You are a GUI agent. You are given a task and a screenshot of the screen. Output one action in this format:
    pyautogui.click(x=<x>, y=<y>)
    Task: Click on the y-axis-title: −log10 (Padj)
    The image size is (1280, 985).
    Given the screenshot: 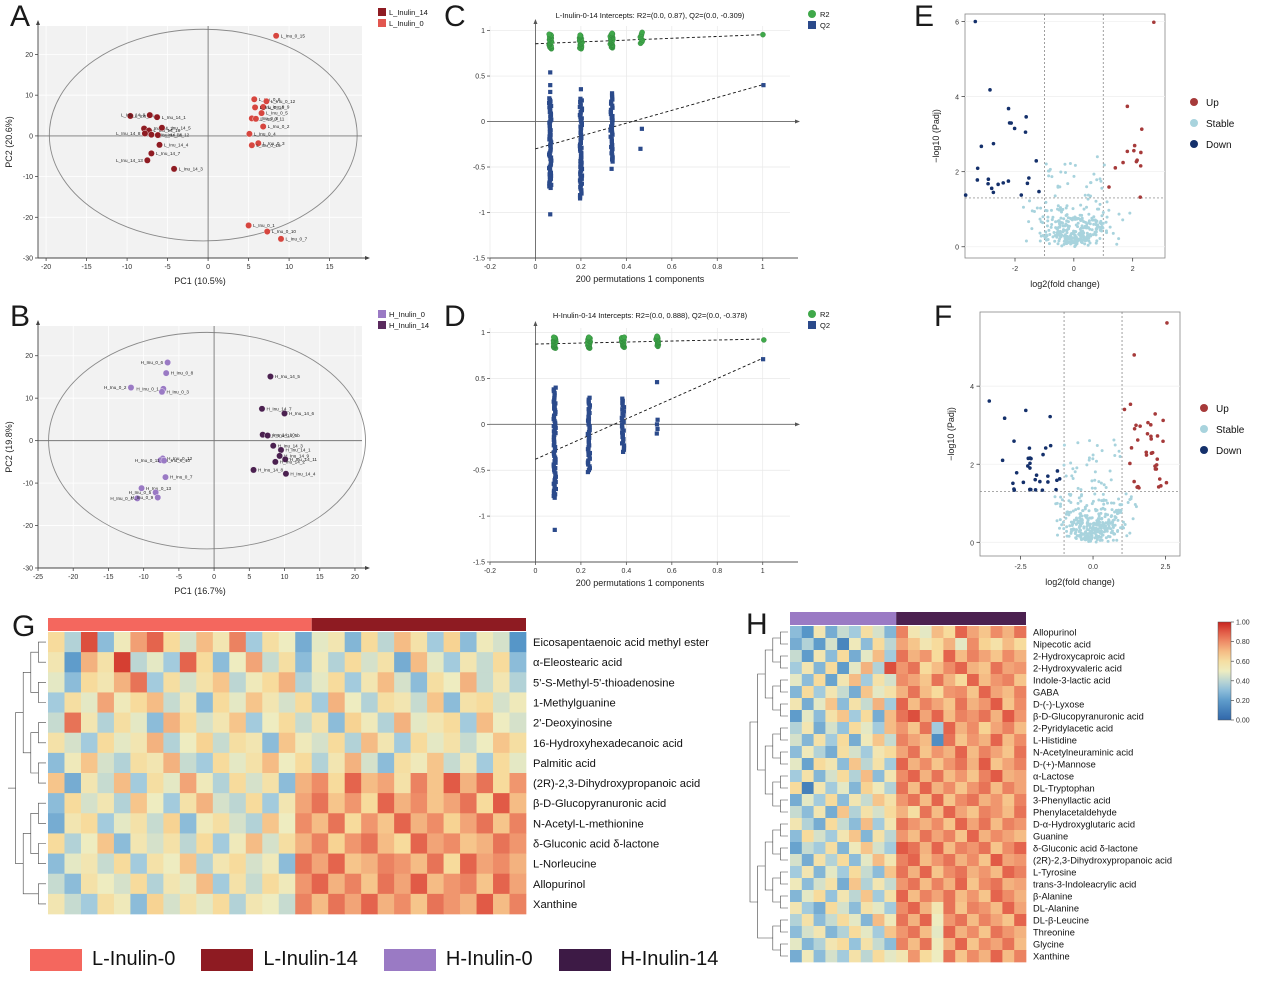 What is the action you would take?
    pyautogui.click(x=951, y=434)
    